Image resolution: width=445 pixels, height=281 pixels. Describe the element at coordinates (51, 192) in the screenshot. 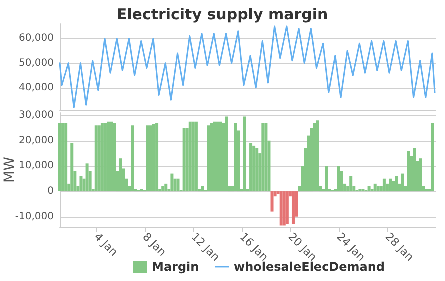

I see `y-tick-label: 0` at that location.